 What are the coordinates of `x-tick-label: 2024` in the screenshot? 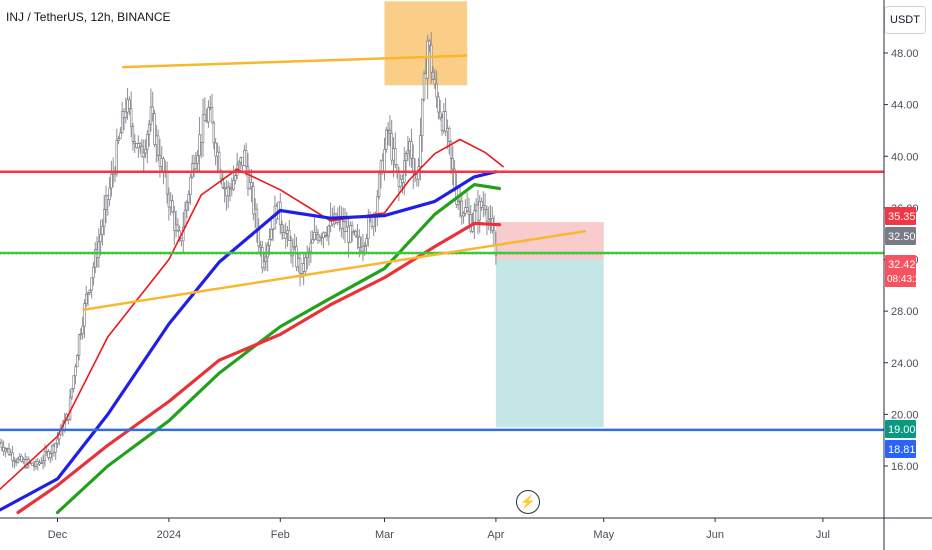 It's located at (169, 535).